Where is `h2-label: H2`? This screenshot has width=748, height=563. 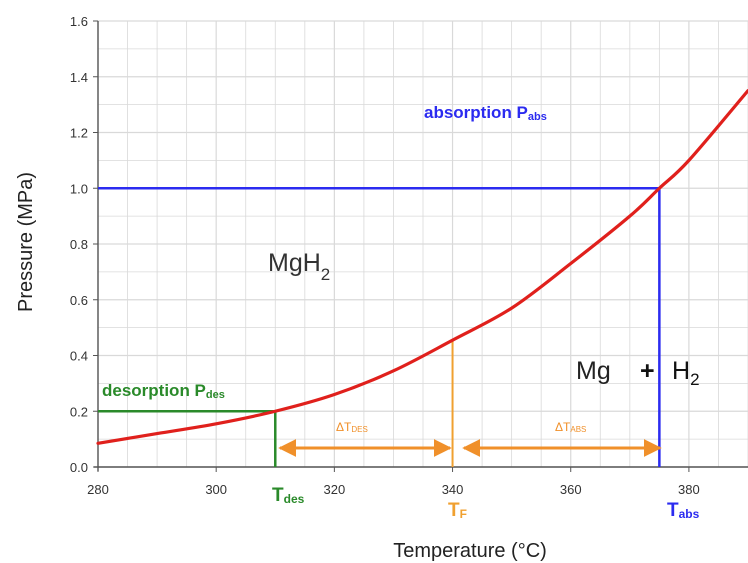
h2-label: H2 is located at coordinates (686, 373).